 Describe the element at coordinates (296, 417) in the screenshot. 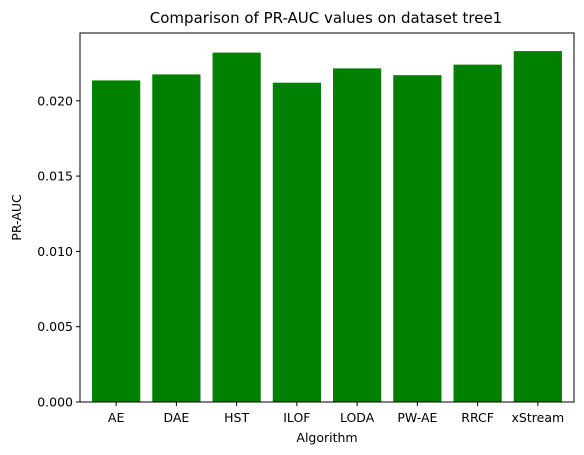

I see `x-tick-label: ILOF` at that location.